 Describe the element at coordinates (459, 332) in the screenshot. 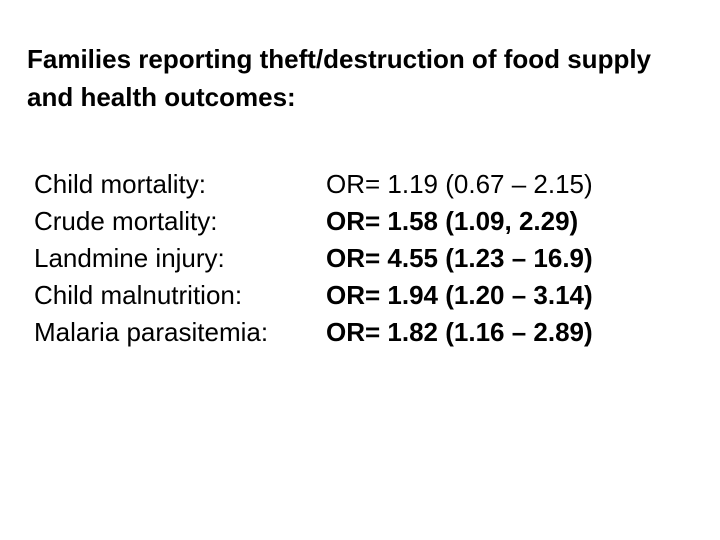

I see `odds-ratio-value: OR= 1.82 (1.16 – 2.89)` at that location.